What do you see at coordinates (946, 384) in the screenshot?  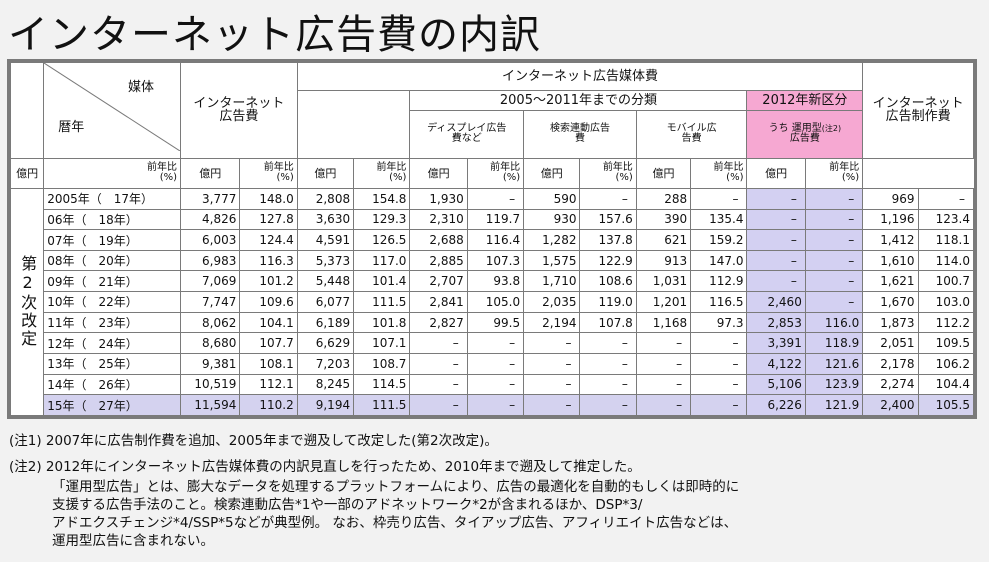 I see `value-cell: 104.4` at bounding box center [946, 384].